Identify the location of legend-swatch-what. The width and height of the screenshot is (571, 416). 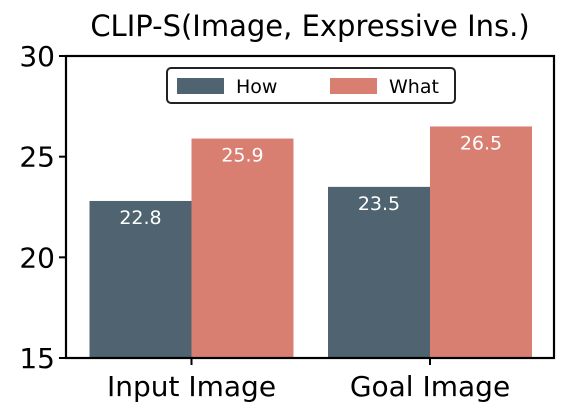
(353, 86).